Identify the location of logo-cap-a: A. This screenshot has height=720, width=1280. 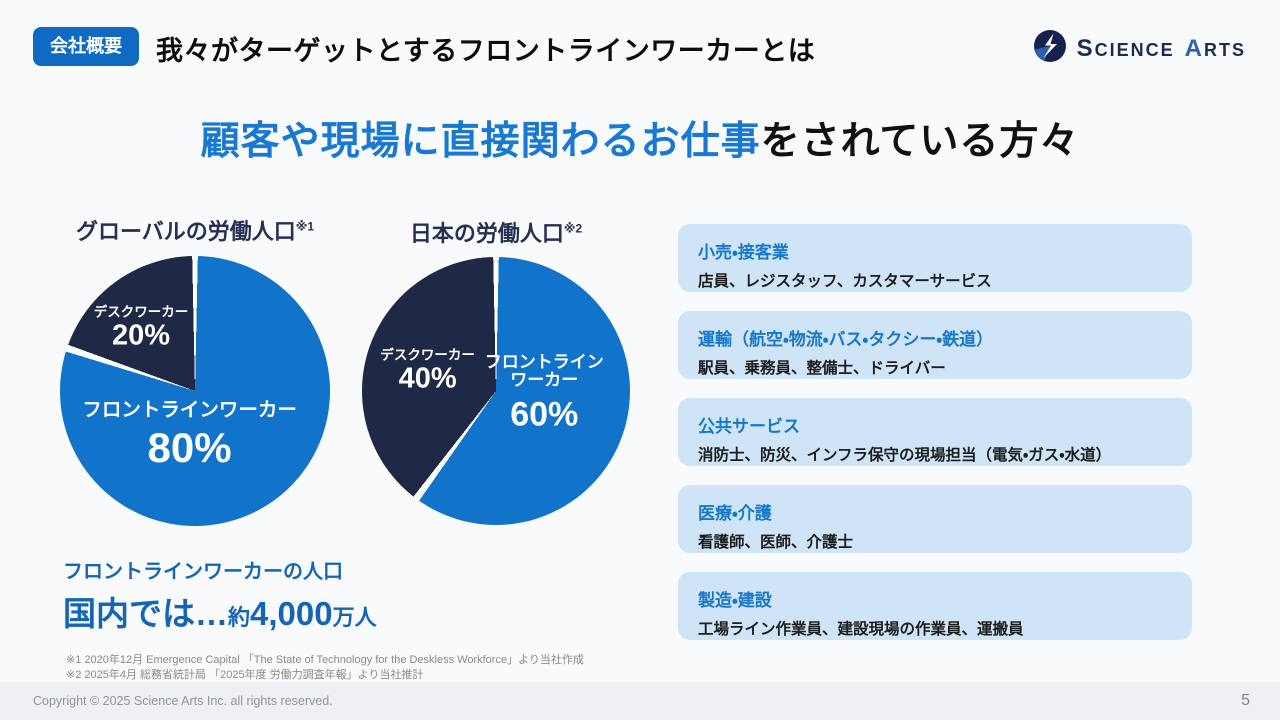
(1194, 48).